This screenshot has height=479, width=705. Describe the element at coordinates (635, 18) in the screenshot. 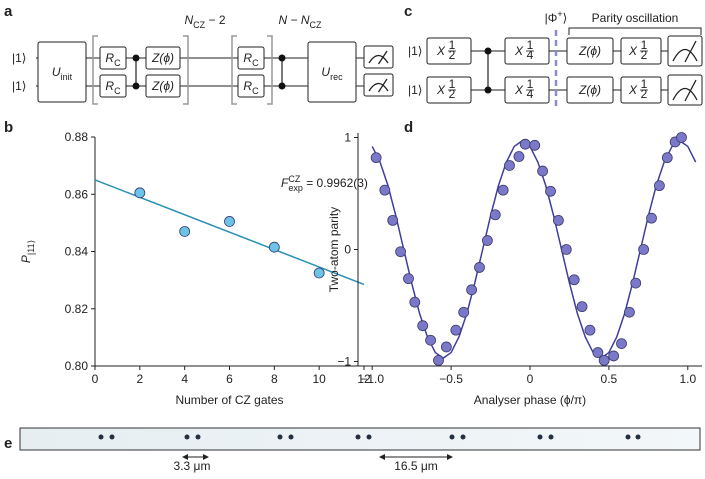

I see `bracket-label: Parity oscillation` at that location.